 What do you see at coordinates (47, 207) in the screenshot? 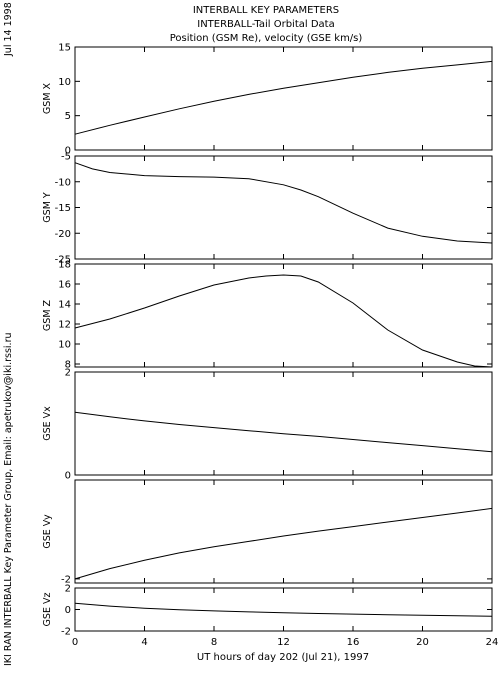
I see `y-axis-label: GSM Y` at bounding box center [47, 207].